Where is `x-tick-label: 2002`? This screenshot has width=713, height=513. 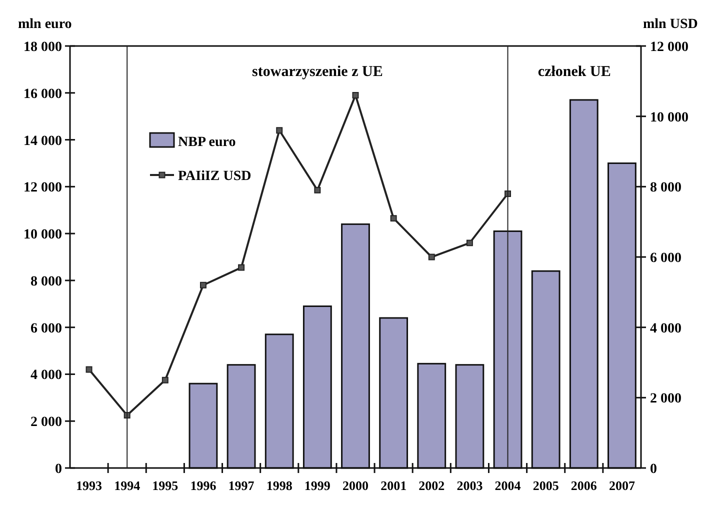 x-tick-label: 2002 is located at coordinates (431, 485).